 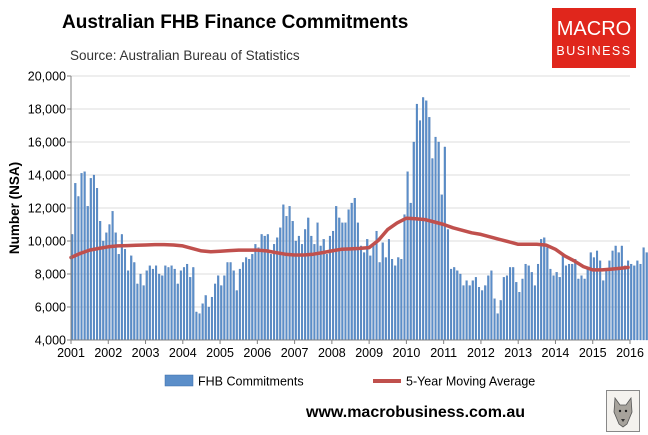 I want to click on logo-background, so click(x=594, y=38).